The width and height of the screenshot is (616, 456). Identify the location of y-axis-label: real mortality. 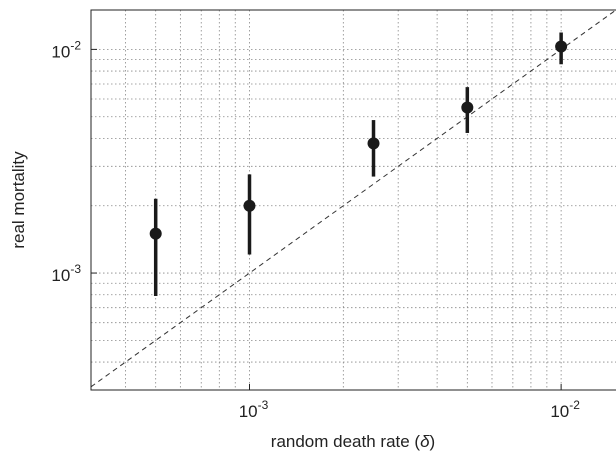
(18, 200).